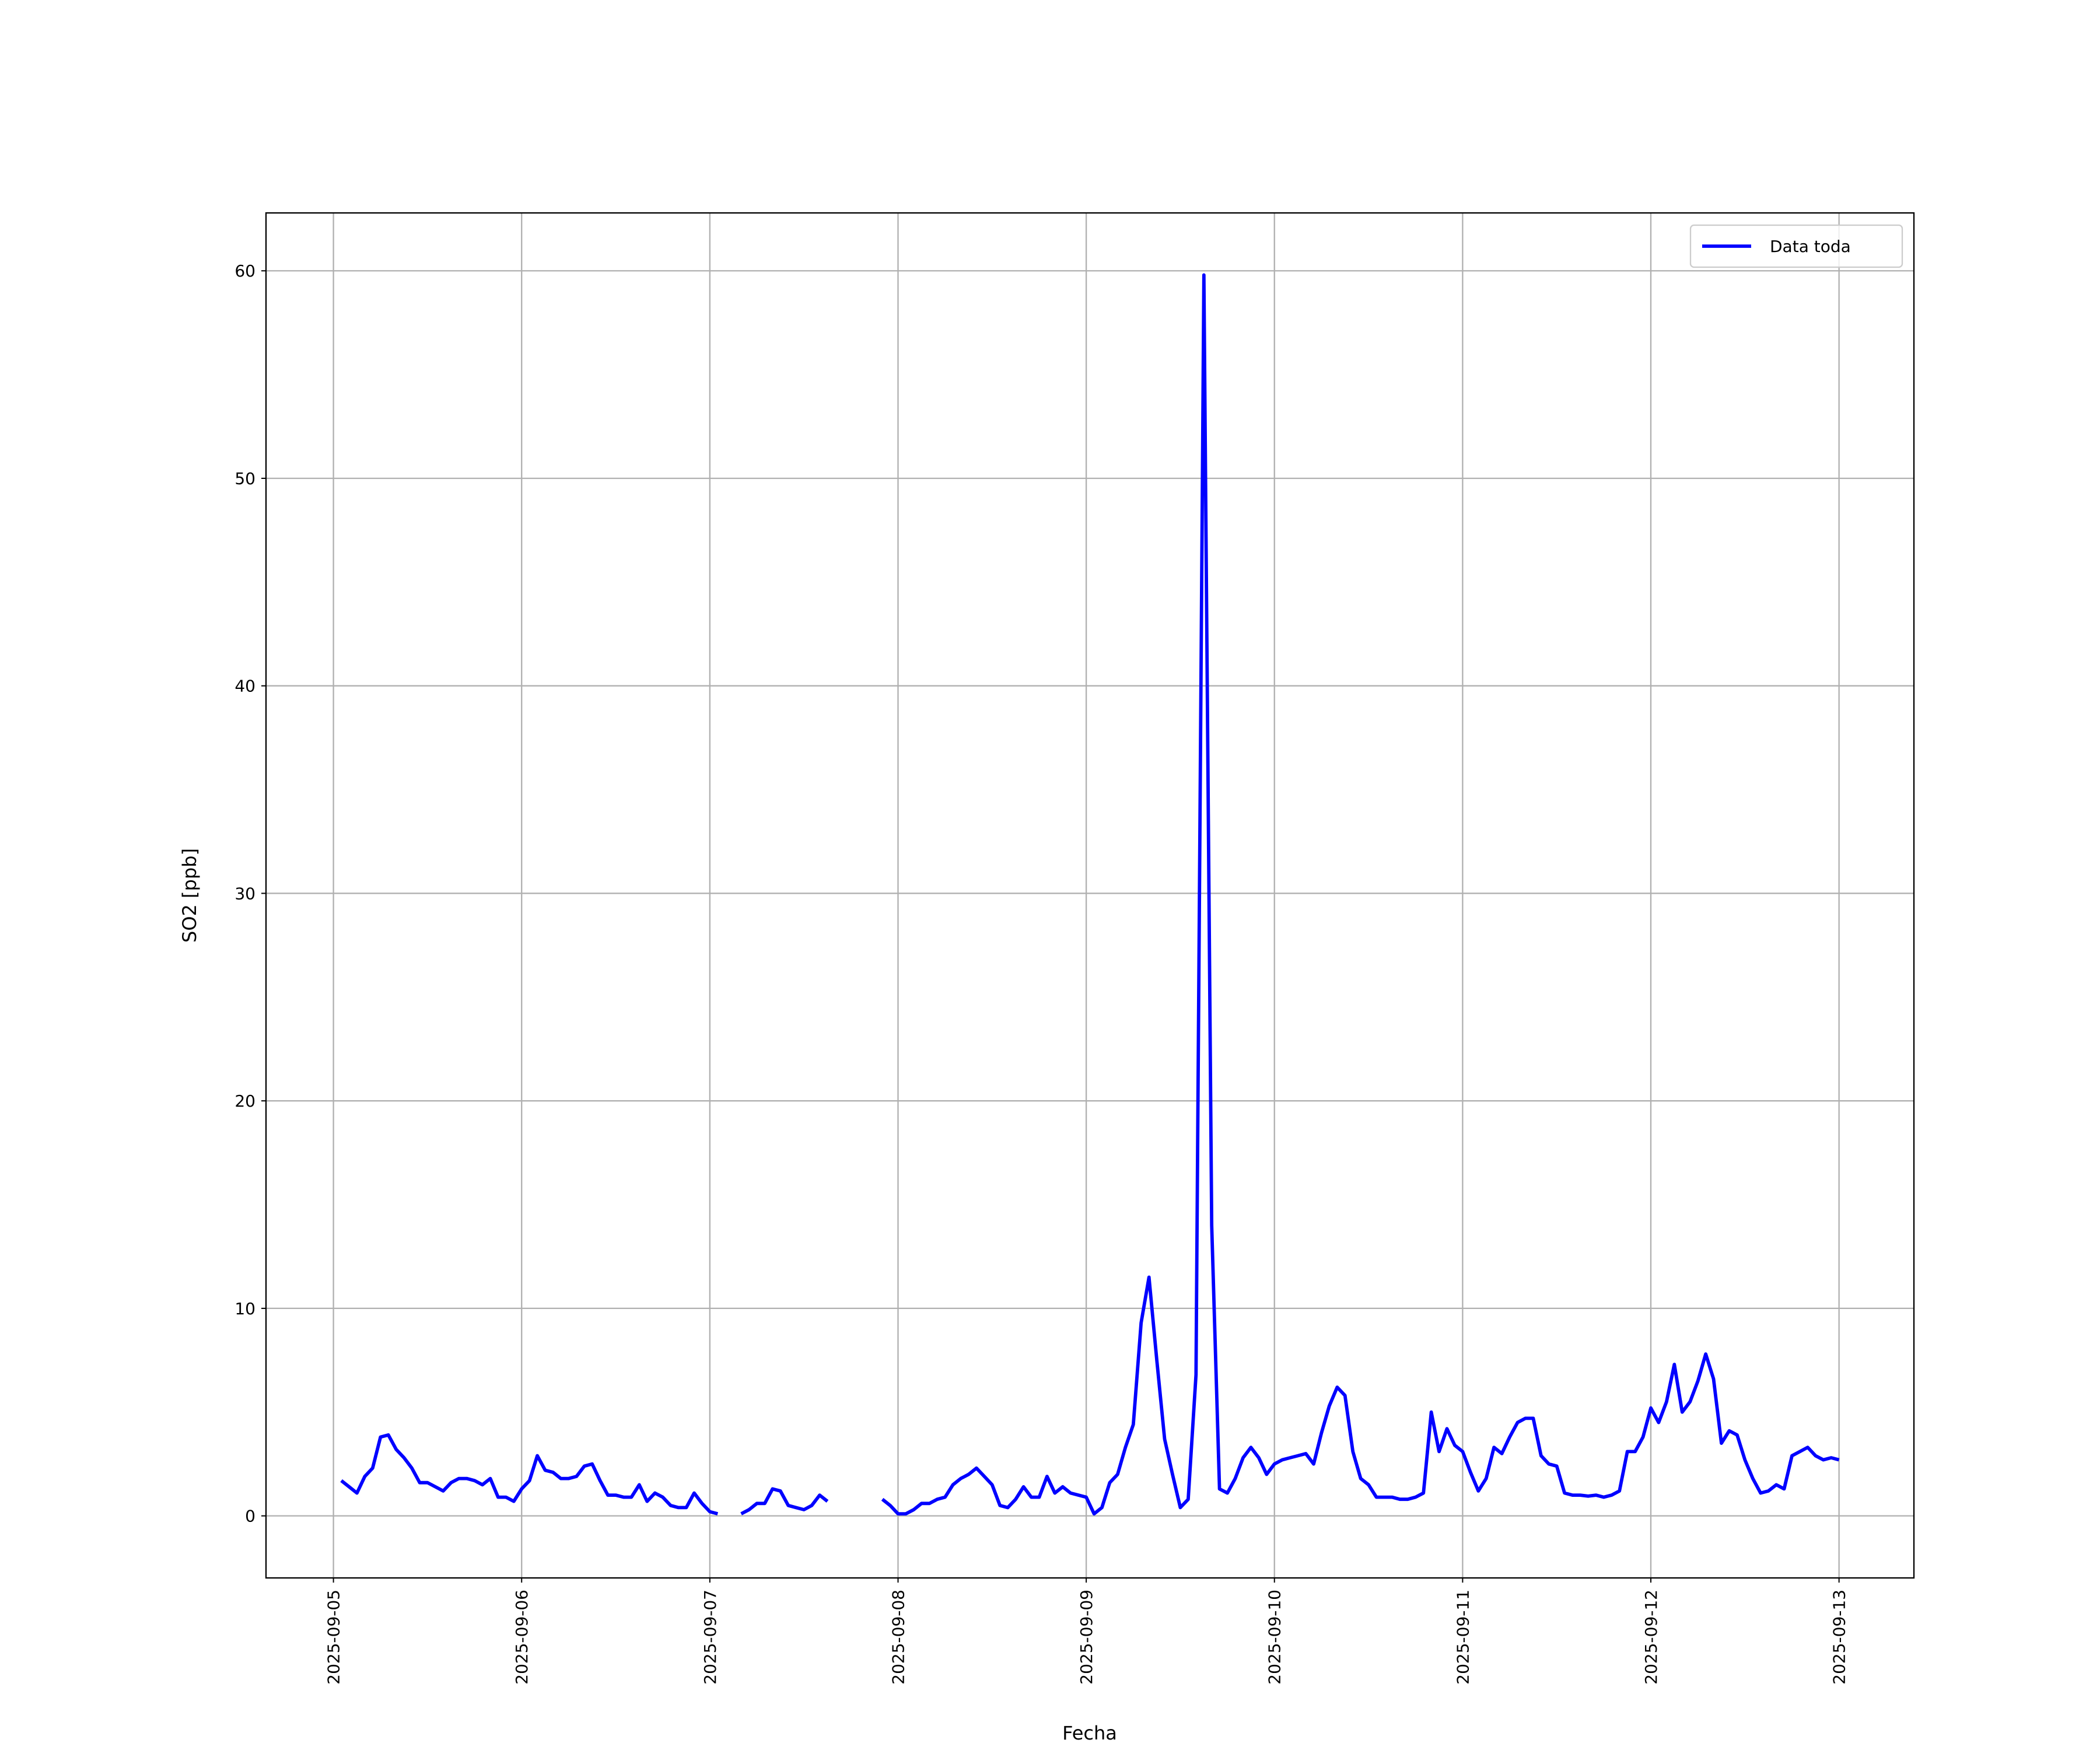 Image resolution: width=2100 pixels, height=1750 pixels. I want to click on x-tick-label: 2025-09-10, so click(1274, 1637).